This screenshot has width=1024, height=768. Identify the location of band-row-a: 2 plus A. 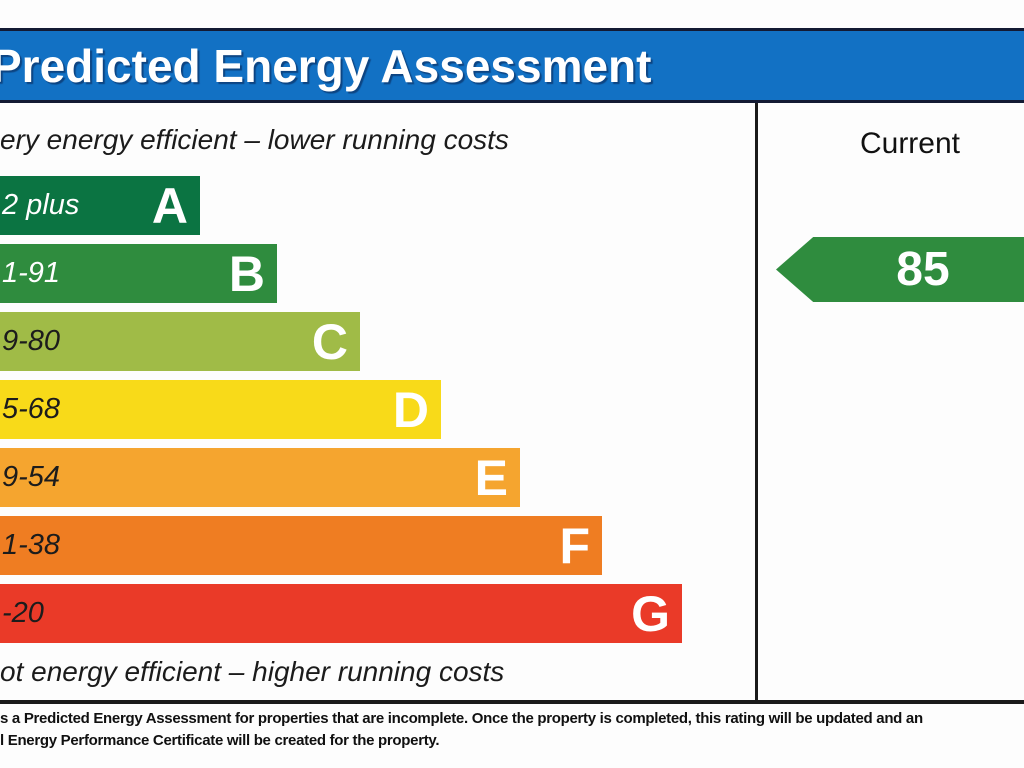
(100, 205).